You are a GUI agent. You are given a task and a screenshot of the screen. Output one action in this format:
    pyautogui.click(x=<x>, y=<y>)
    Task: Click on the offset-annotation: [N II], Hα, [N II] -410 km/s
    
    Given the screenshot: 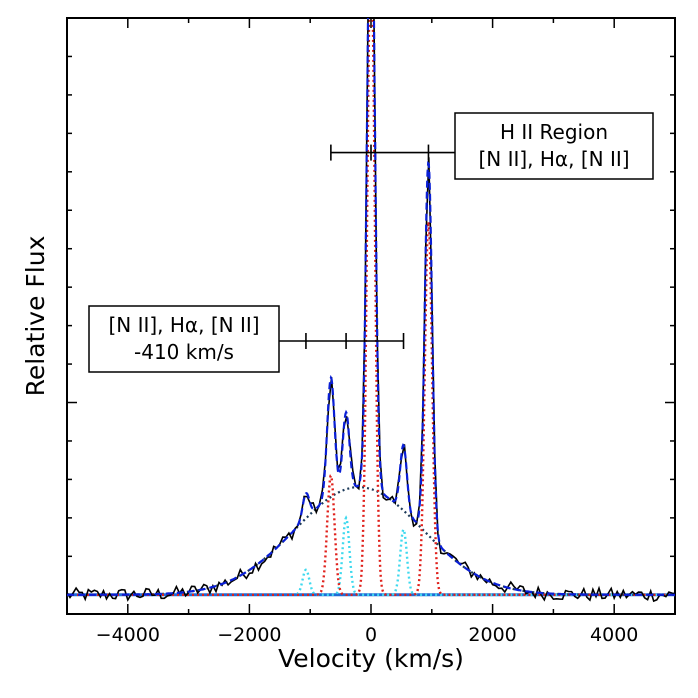 What is the action you would take?
    pyautogui.click(x=184, y=339)
    